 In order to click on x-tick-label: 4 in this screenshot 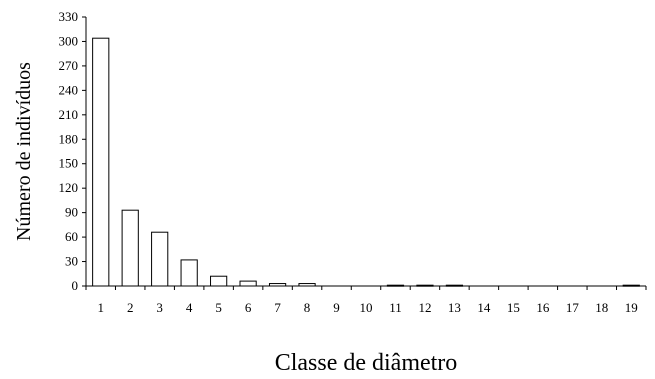, I will do `click(189, 307)`.